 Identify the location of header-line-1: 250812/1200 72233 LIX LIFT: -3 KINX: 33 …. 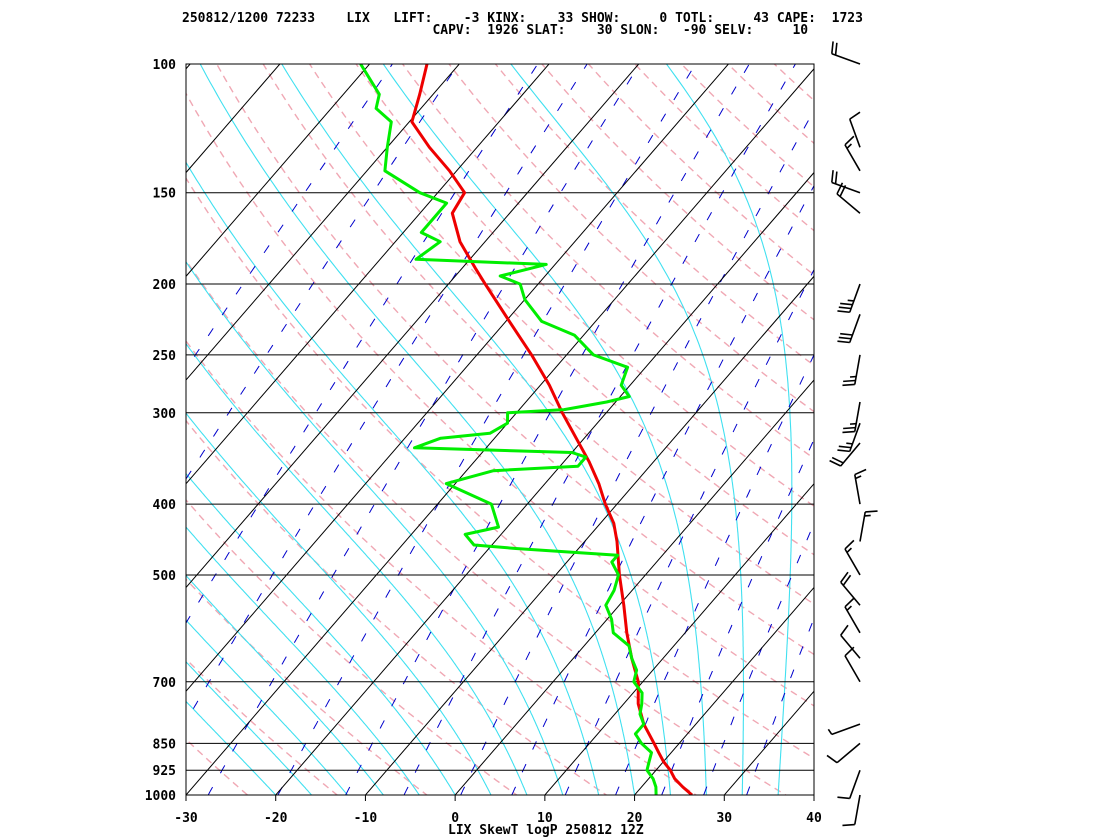
(522, 18).